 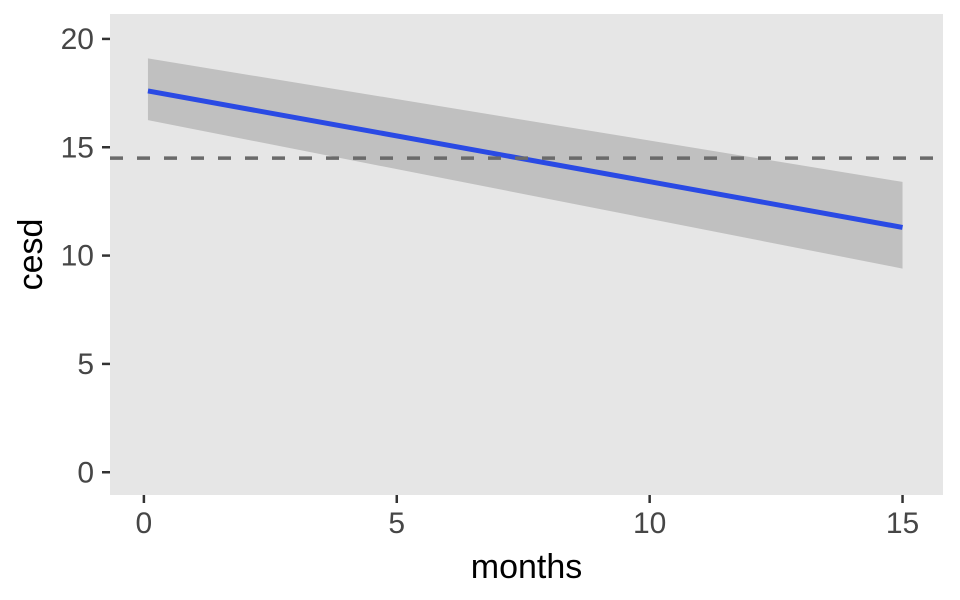 What do you see at coordinates (649, 523) in the screenshot?
I see `x-tick-label: 10` at bounding box center [649, 523].